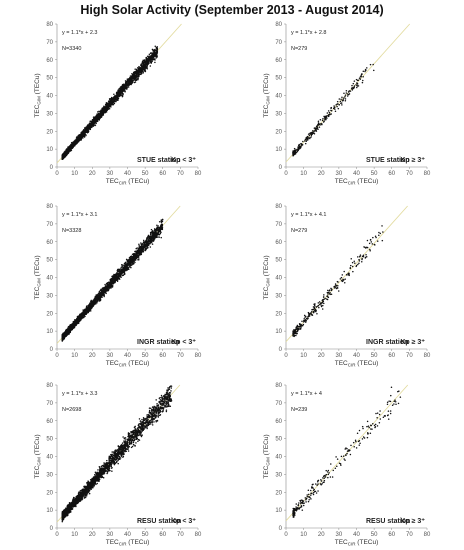 The width and height of the screenshot is (464, 550). What do you see at coordinates (278, 43) in the screenshot?
I see `y-tick-label: 70` at bounding box center [278, 43].